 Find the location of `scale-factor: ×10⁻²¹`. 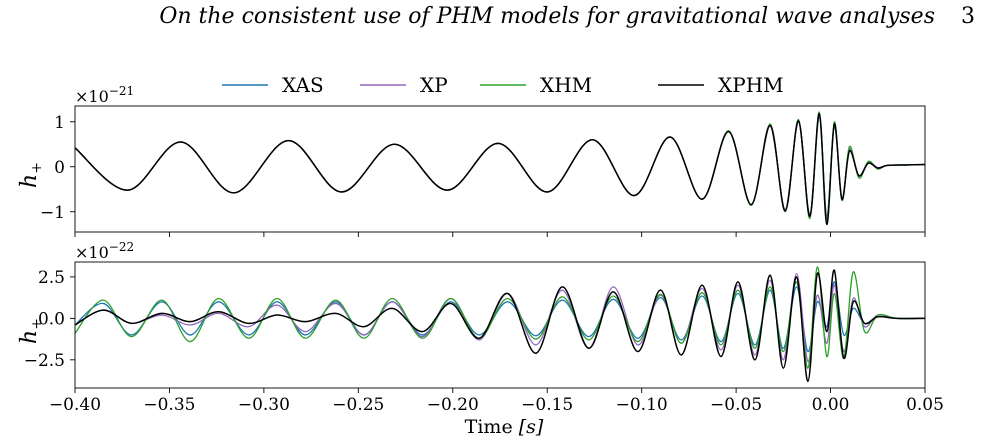

scale-factor: ×10⁻²¹ is located at coordinates (104, 95).